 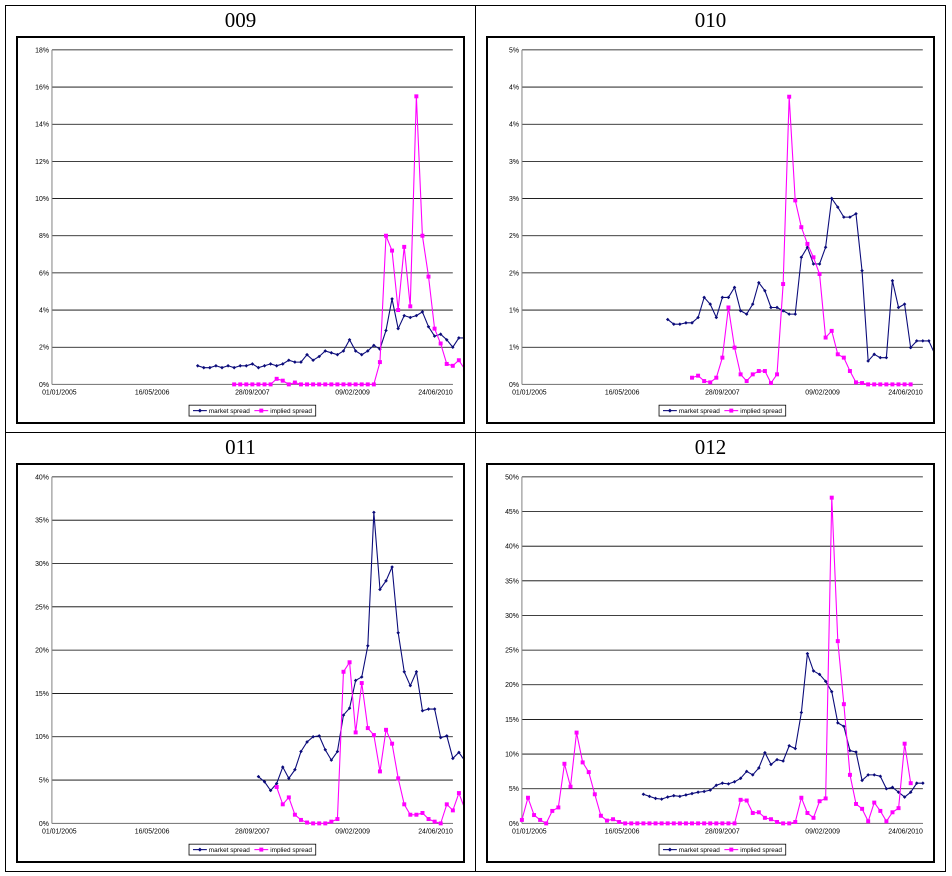 What do you see at coordinates (514, 348) in the screenshot?
I see `y-tick-label: 1%` at bounding box center [514, 348].